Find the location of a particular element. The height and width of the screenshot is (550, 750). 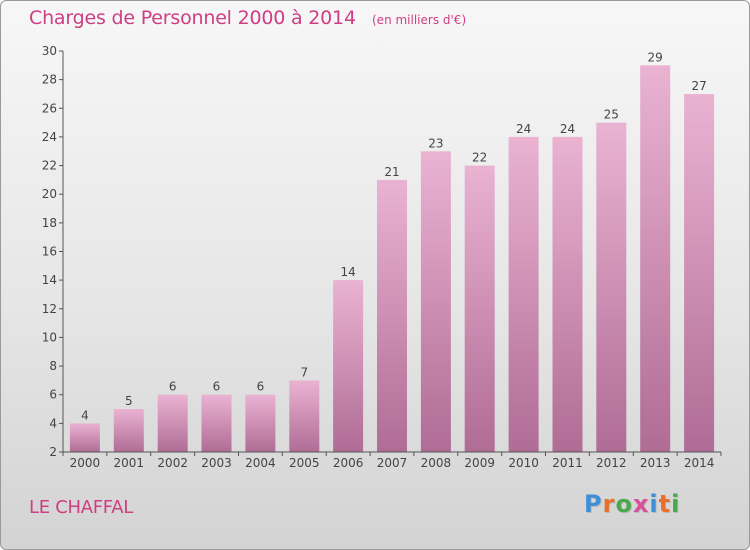

x-tick-label-2001: 2001 is located at coordinates (129, 463).